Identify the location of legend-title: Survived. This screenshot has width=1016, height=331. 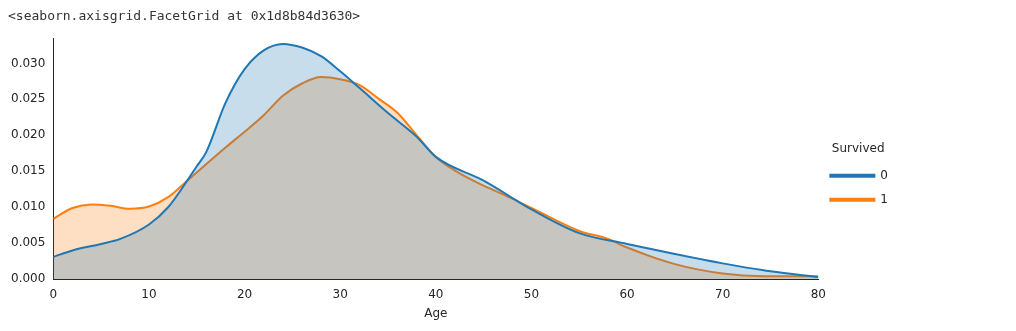
(858, 148).